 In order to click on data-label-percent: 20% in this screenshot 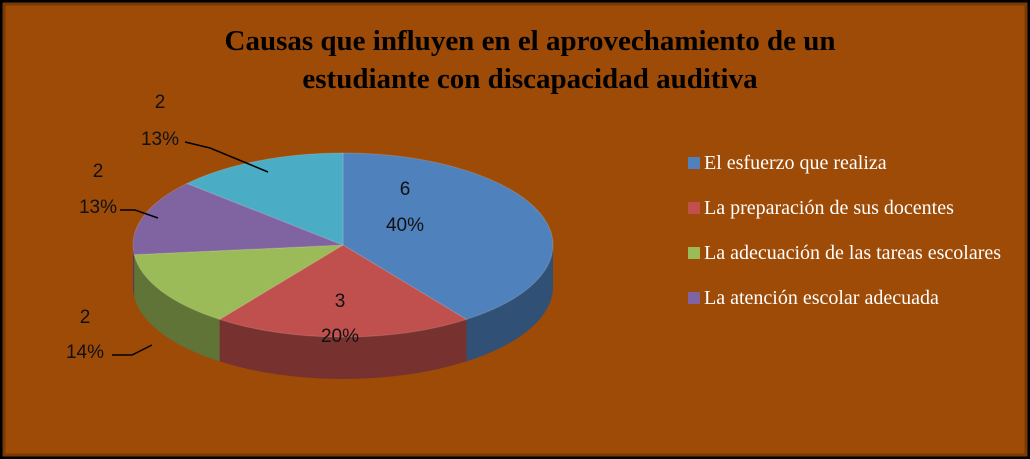, I will do `click(340, 336)`.